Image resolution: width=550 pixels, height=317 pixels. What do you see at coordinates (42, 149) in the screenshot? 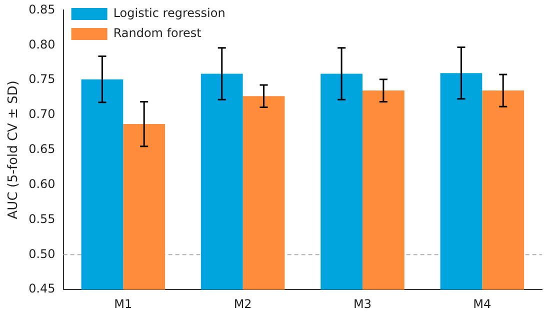
I see `y-tick-label: 0.65` at bounding box center [42, 149].